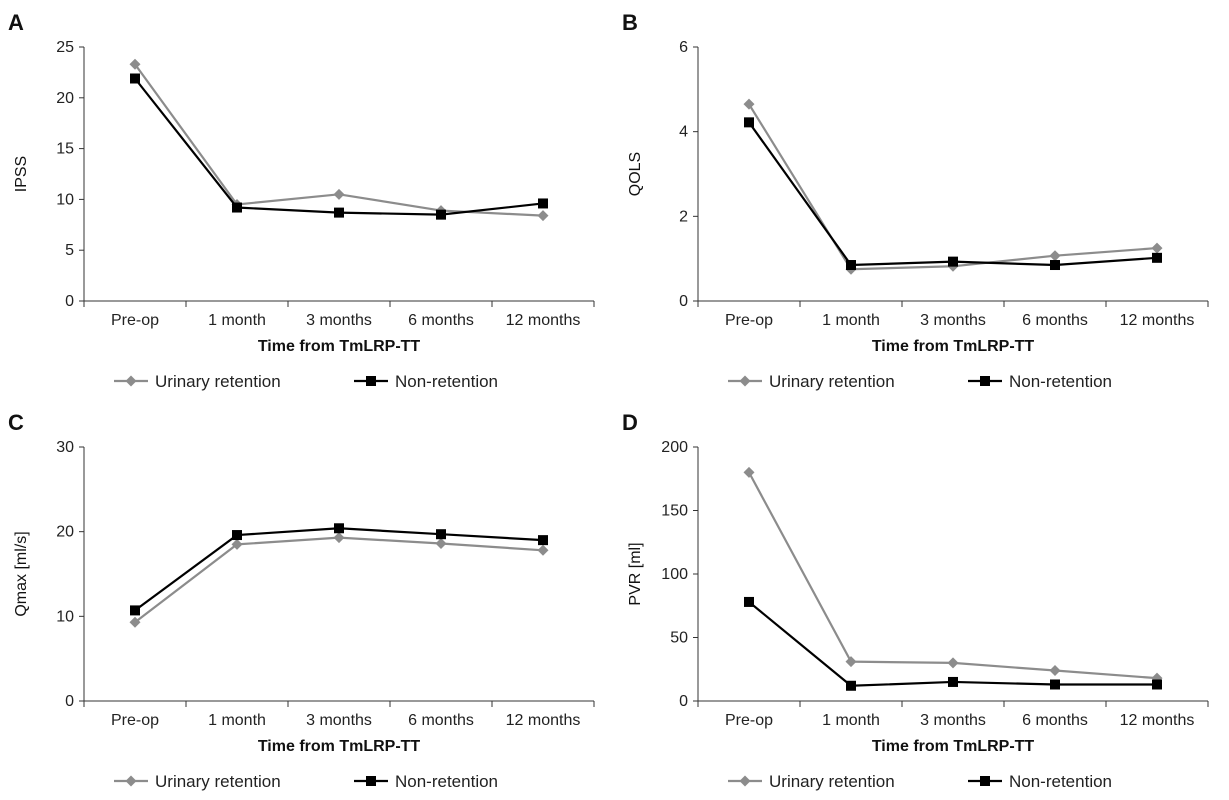 The height and width of the screenshot is (800, 1229). What do you see at coordinates (21, 174) in the screenshot?
I see `y-axis-title: IPSS` at bounding box center [21, 174].